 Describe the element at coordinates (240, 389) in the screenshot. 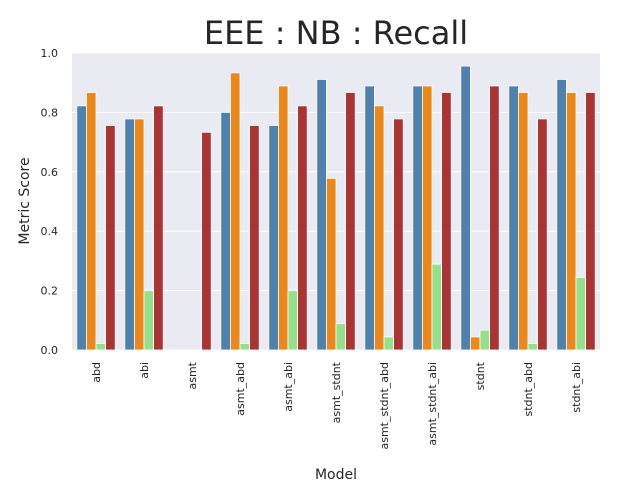

I see `x-tick-label: asmt_abd` at that location.